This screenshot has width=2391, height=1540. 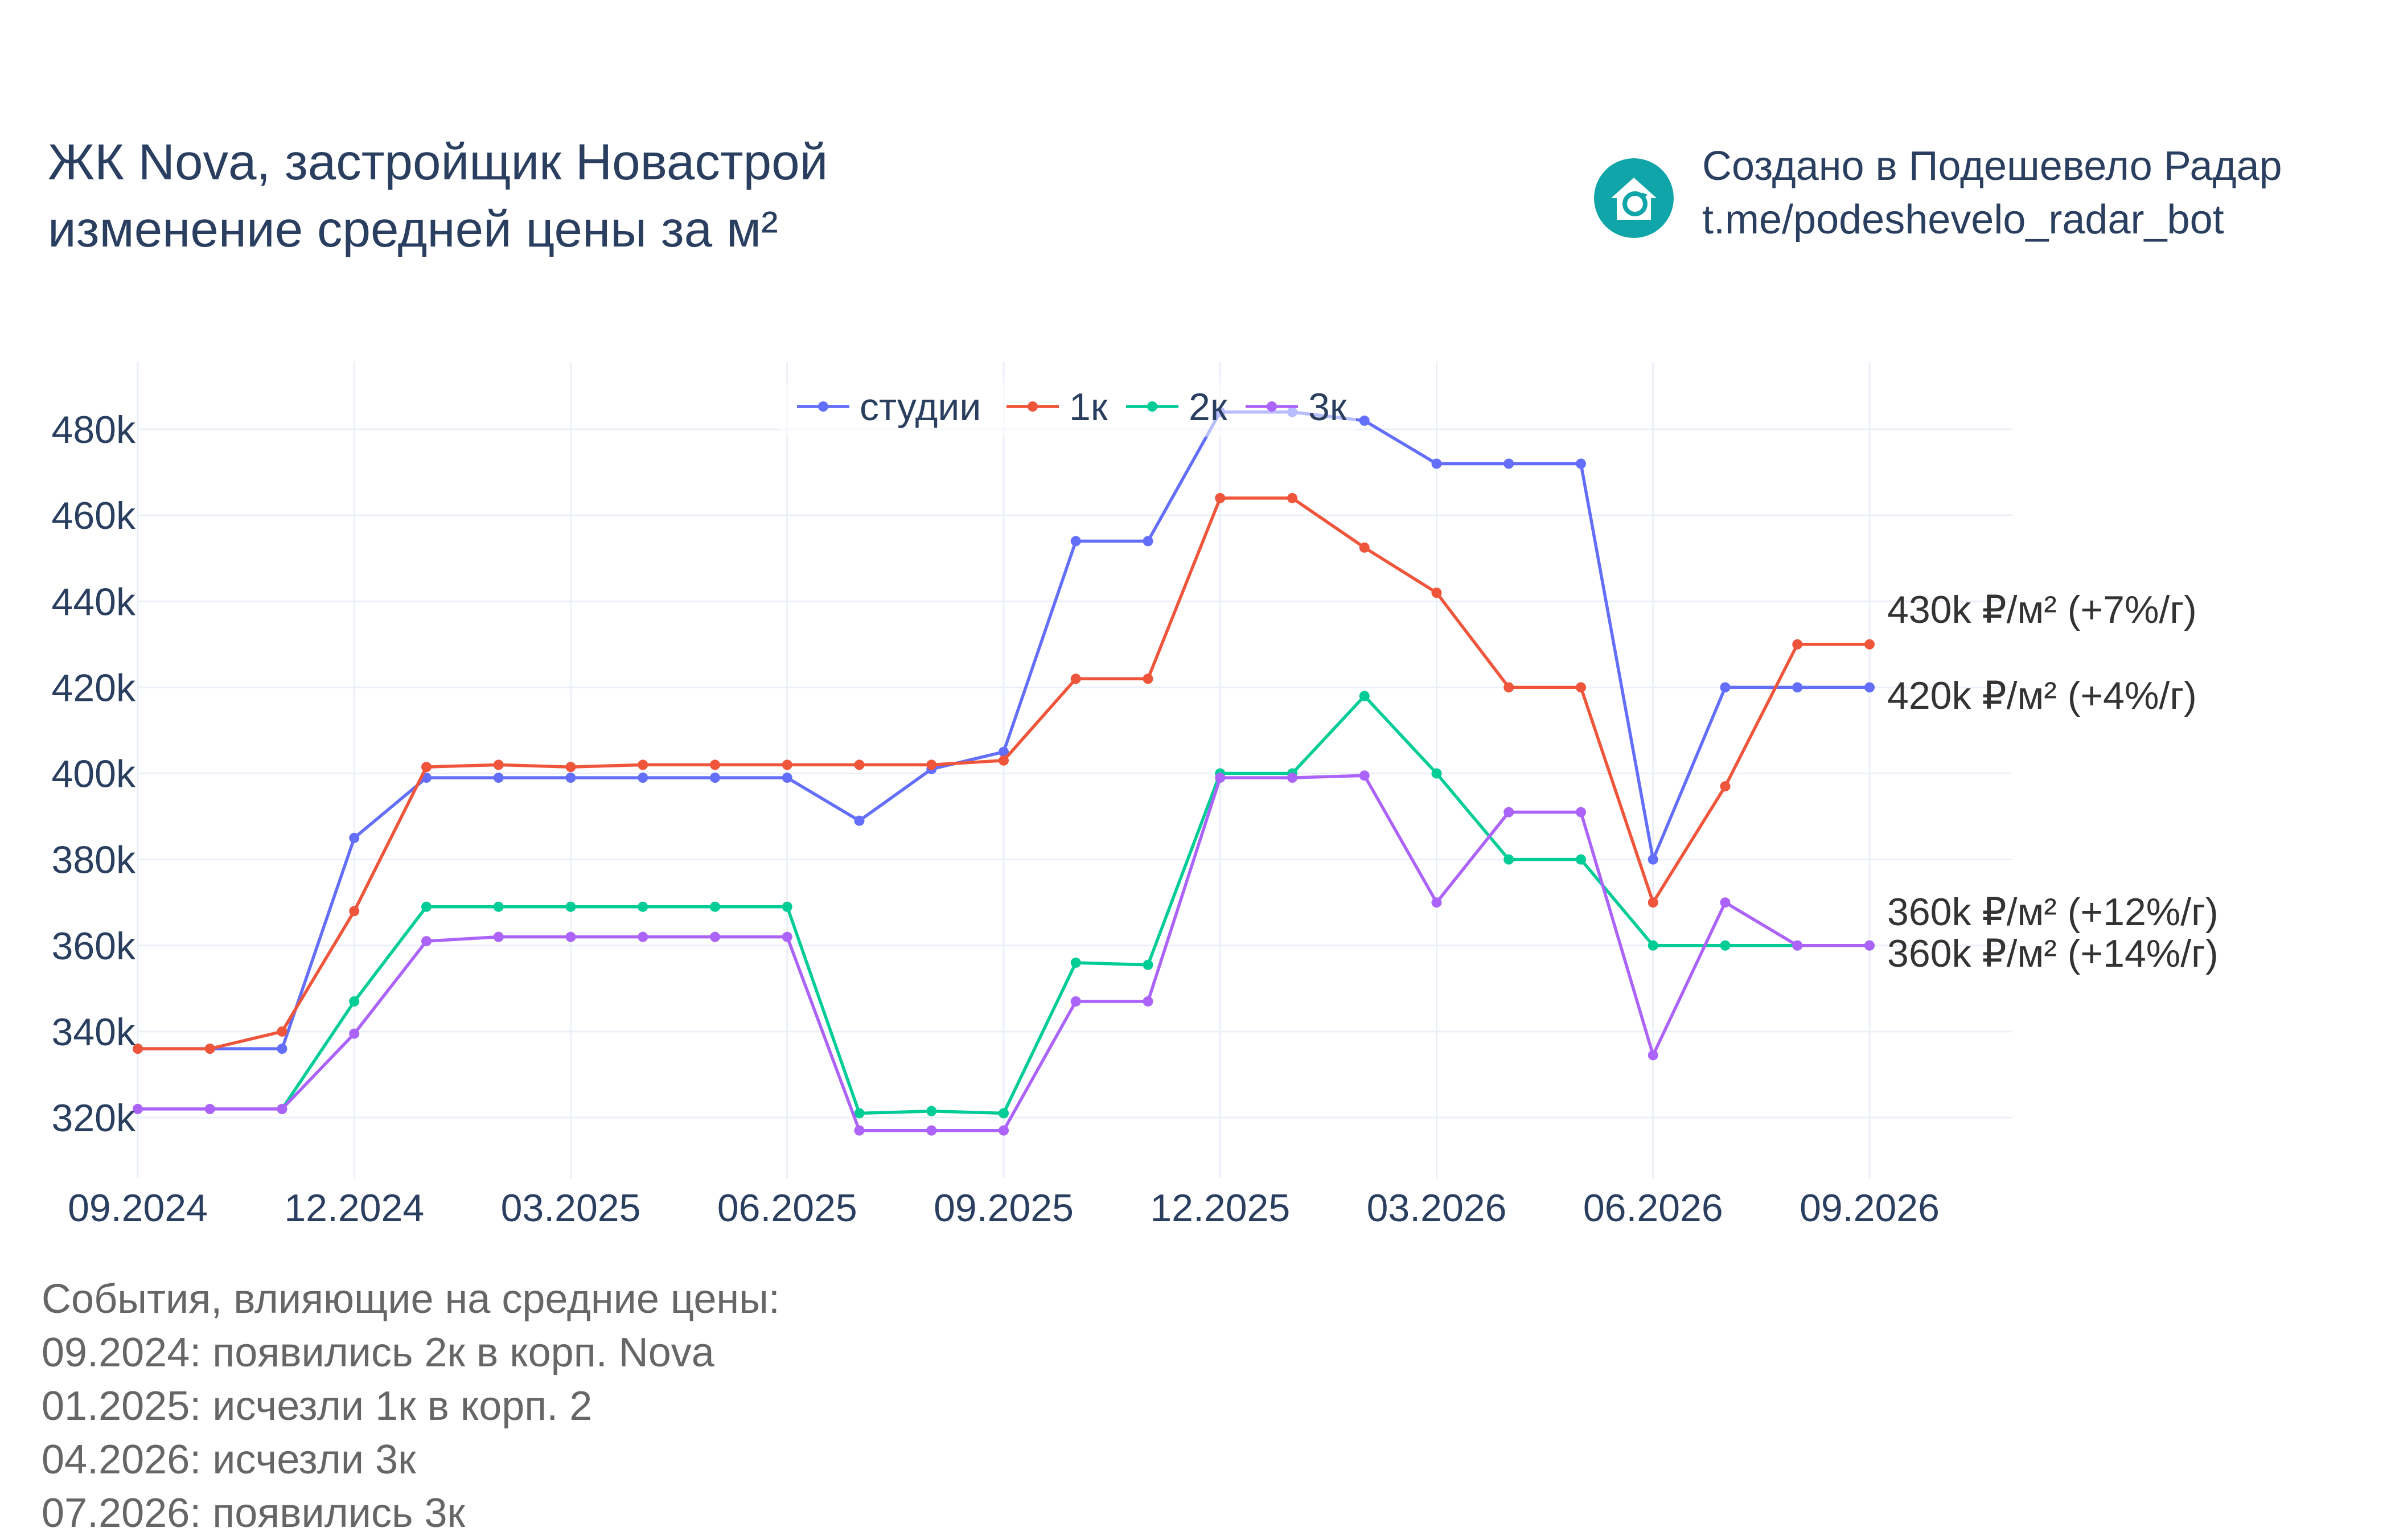 What do you see at coordinates (411, 1299) in the screenshot?
I see `events-heading: События, влияющие на средние цены:` at bounding box center [411, 1299].